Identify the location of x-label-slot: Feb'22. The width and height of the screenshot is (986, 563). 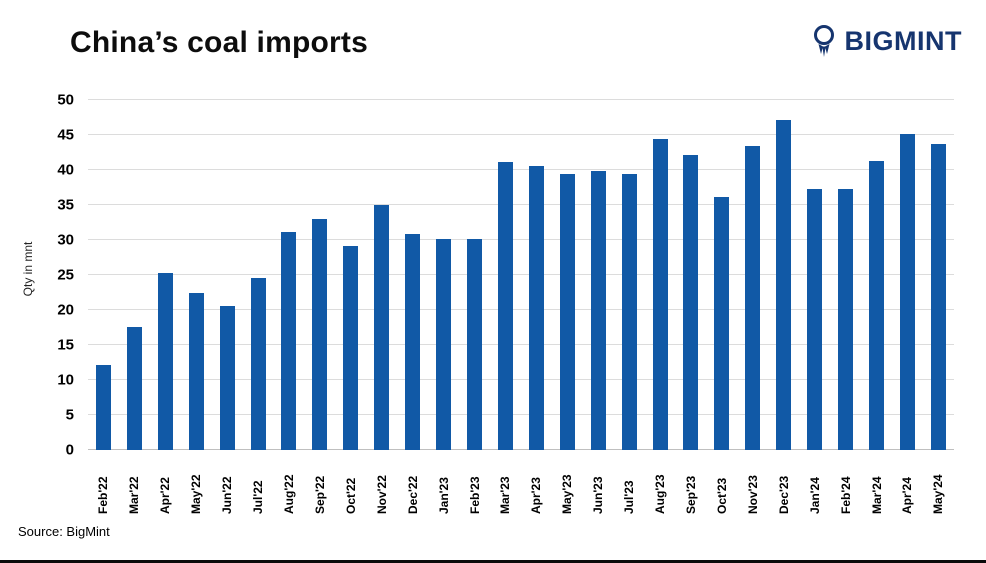
(103, 485).